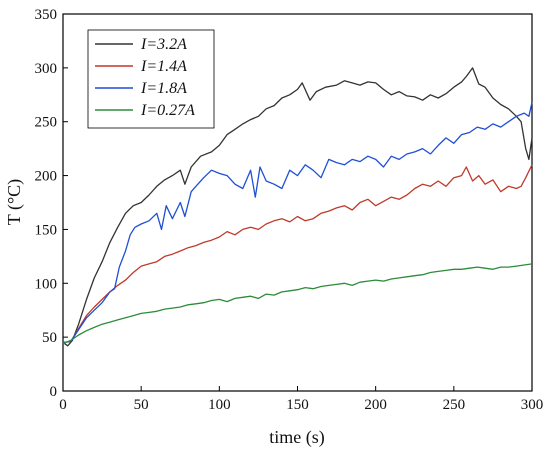 The image size is (550, 453). Describe the element at coordinates (46, 230) in the screenshot. I see `y-tick-label: 150` at that location.